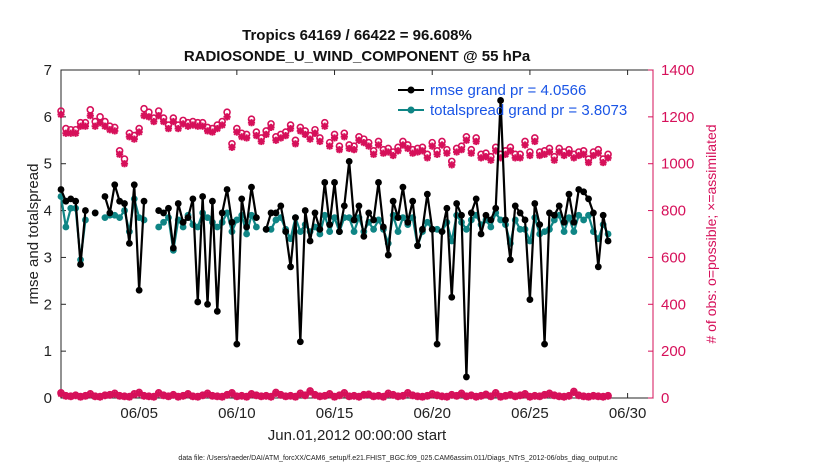 This screenshot has height=470, width=830. What do you see at coordinates (432, 413) in the screenshot?
I see `x-tick-label: 06/20` at bounding box center [432, 413].